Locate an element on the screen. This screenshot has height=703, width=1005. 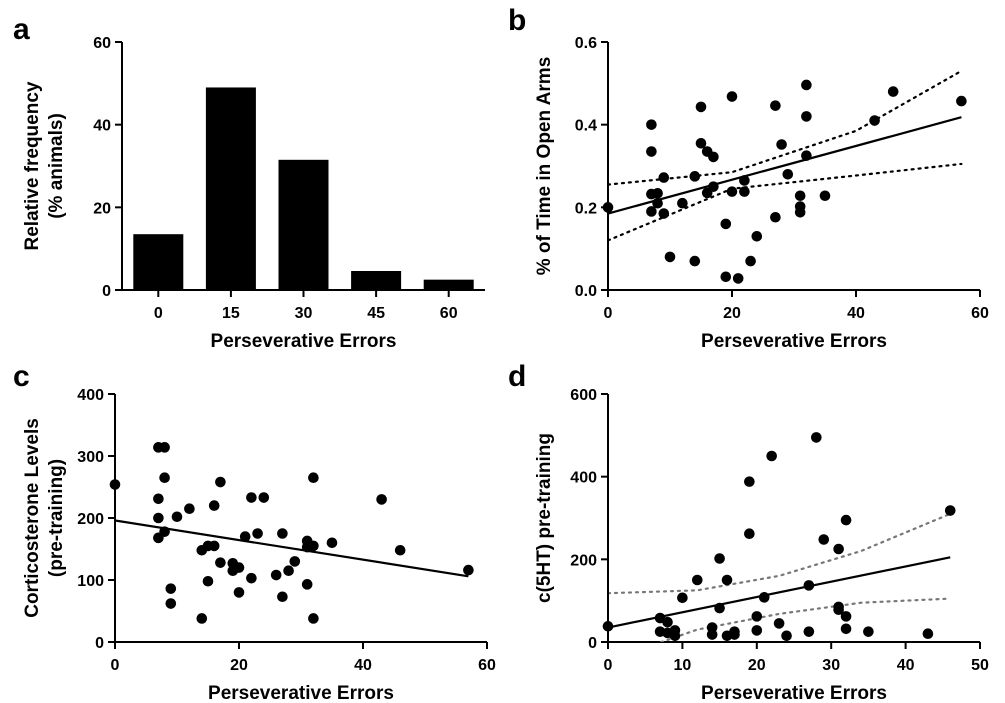
y-tick-label: 0.6 is located at coordinates (586, 43).